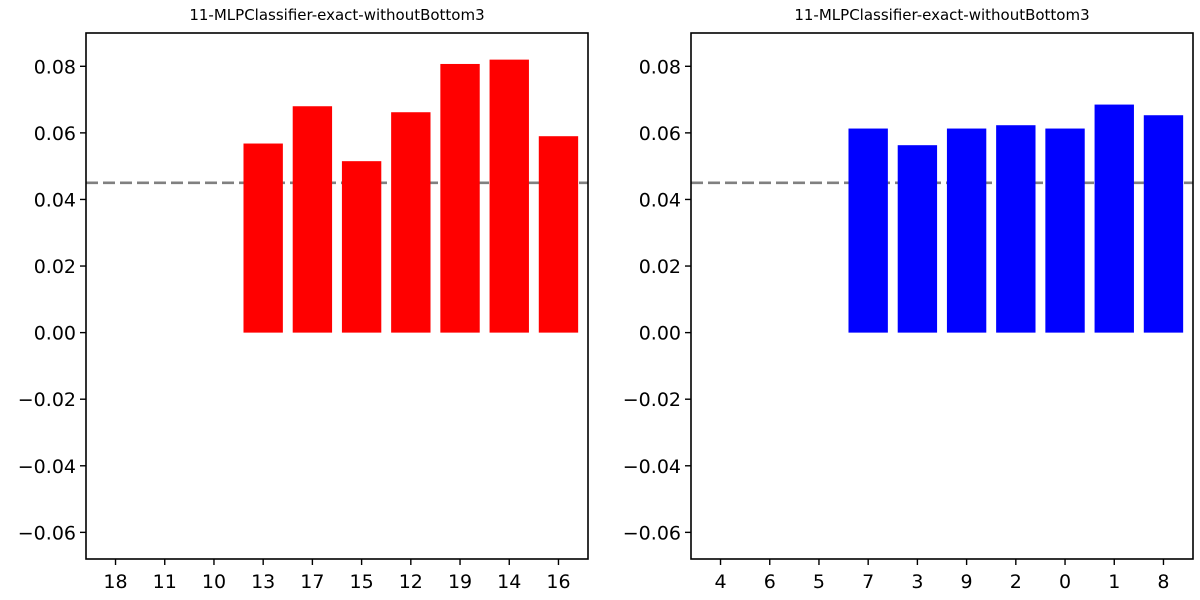 This screenshot has height=600, width=1200. Describe the element at coordinates (967, 582) in the screenshot. I see `right-x-tick-label: 9` at that location.